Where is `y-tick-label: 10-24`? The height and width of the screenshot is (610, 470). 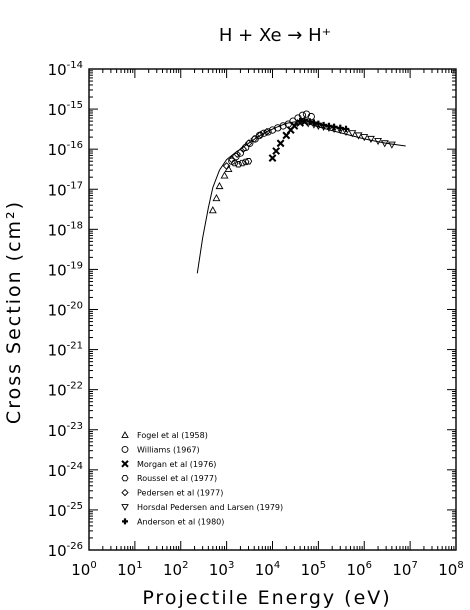 y-tick-label: 10-24 is located at coordinates (65, 470).